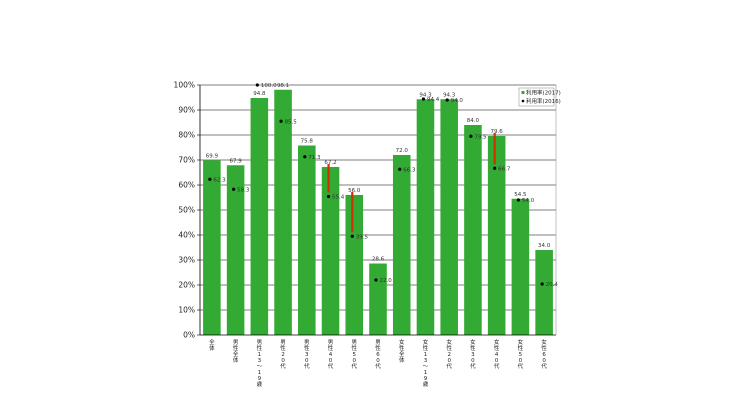  I want to click on marker-value-label: 22.0, so click(386, 281).